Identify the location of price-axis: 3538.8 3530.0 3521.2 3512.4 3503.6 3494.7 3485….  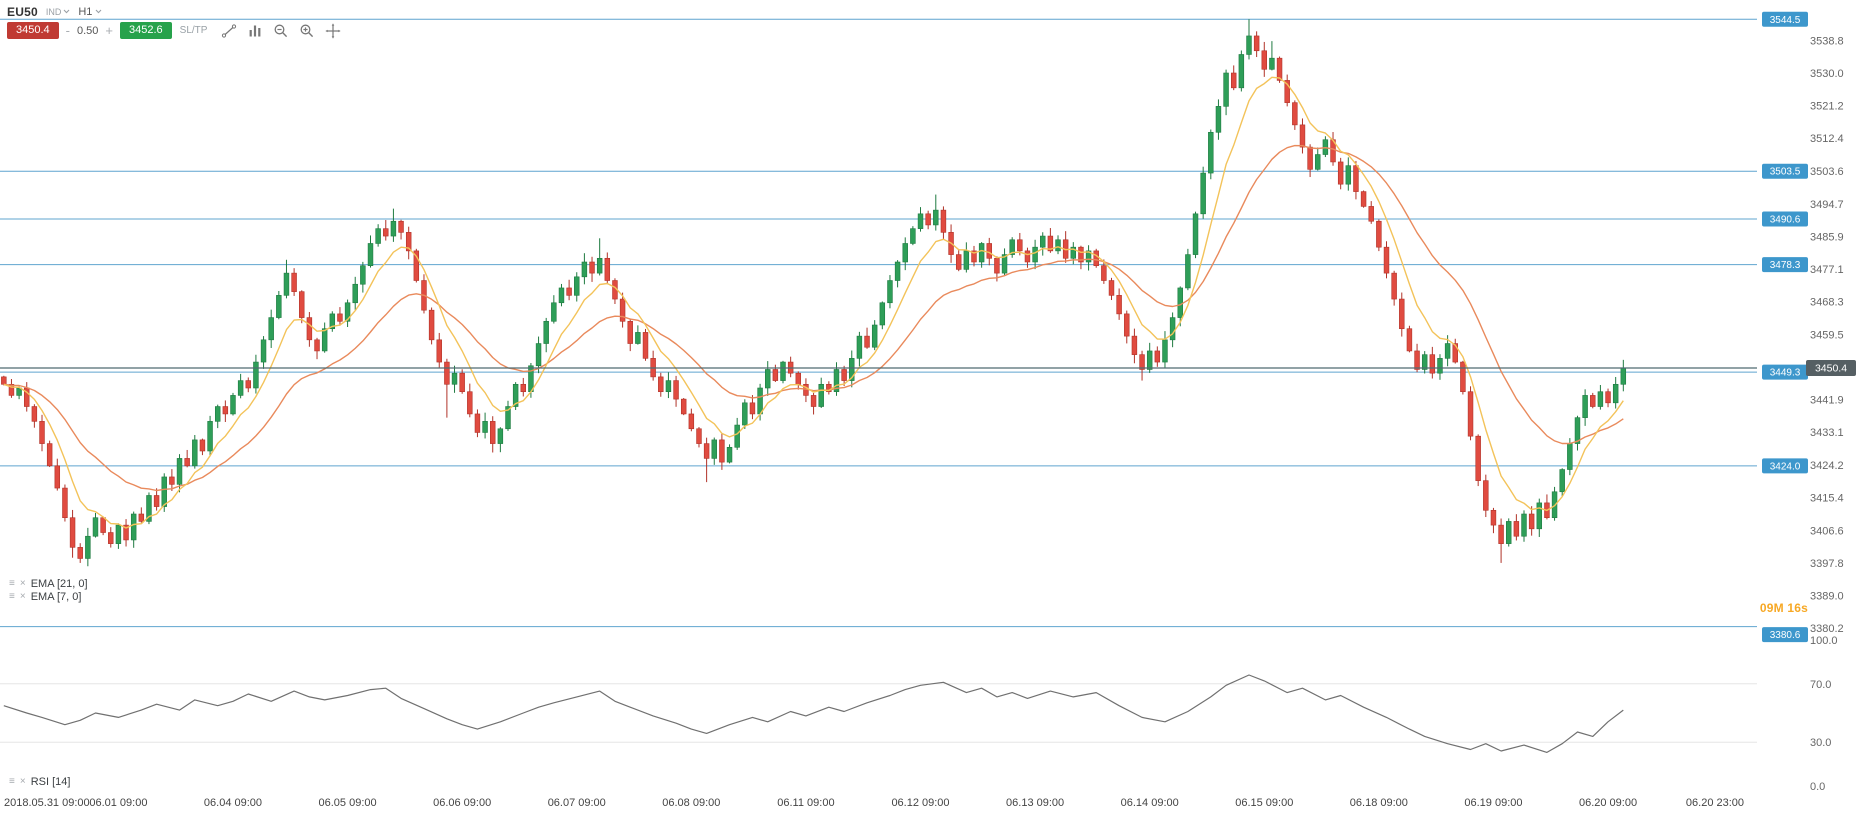
(1809, 327).